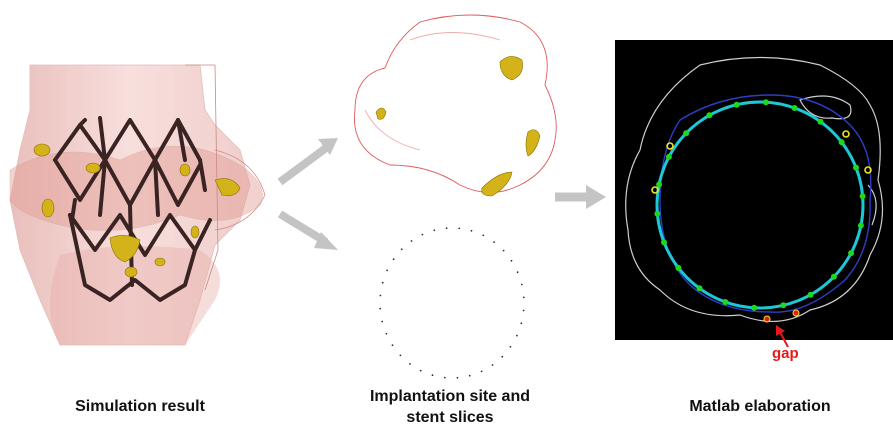  Describe the element at coordinates (782, 336) in the screenshot. I see `gap-arrow` at that location.